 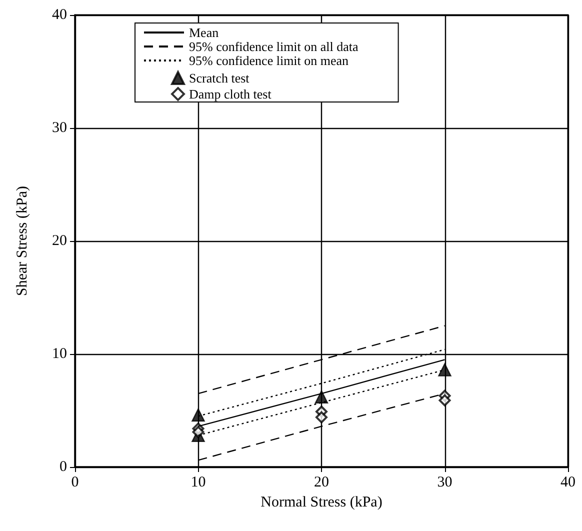 What do you see at coordinates (444, 482) in the screenshot?
I see `x-tick-label: 30` at bounding box center [444, 482].